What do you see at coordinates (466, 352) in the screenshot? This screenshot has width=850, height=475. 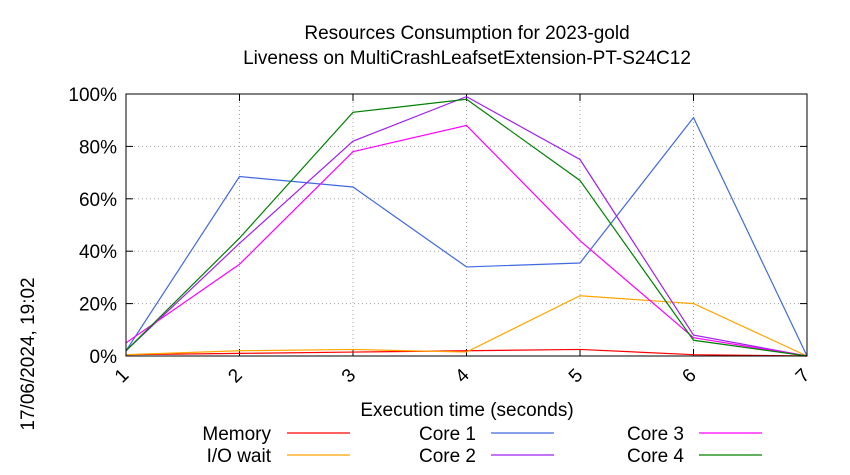 I see `series-line-memory` at bounding box center [466, 352].